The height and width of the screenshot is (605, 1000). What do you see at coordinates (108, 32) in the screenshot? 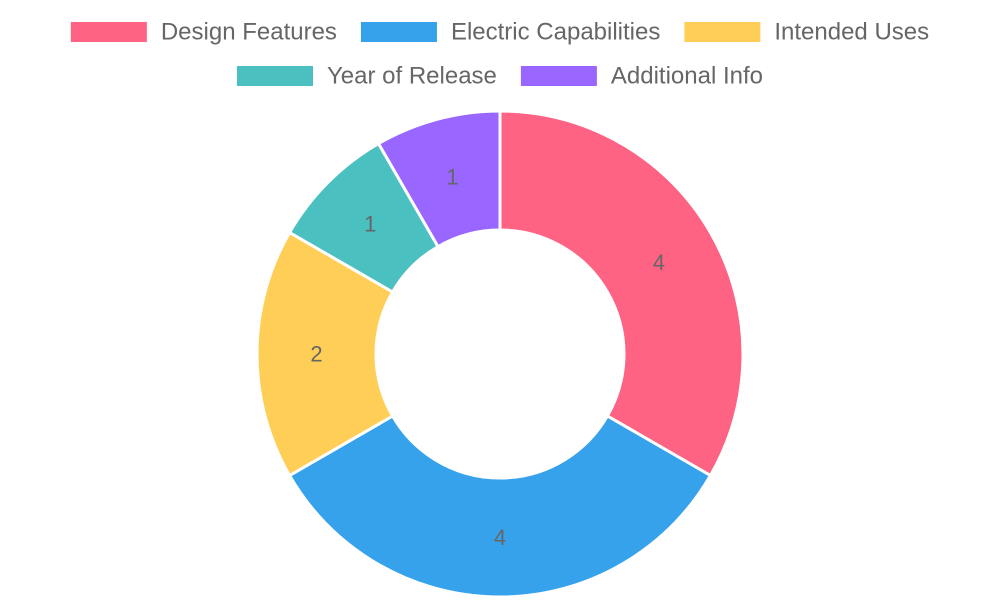
I see `legend-swatch-design-features` at bounding box center [108, 32].